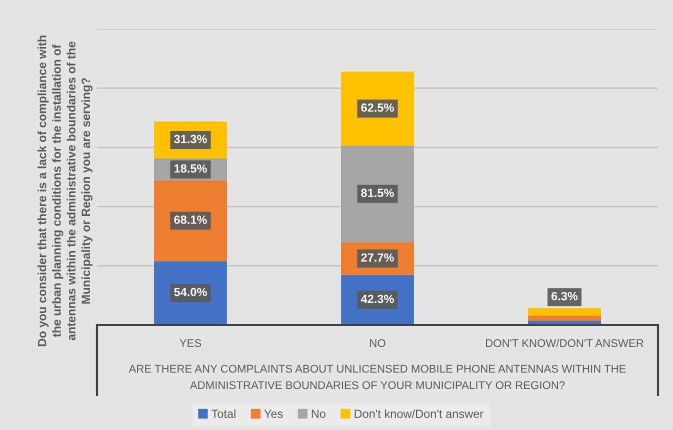 Image resolution: width=673 pixels, height=430 pixels. What do you see at coordinates (191, 343) in the screenshot?
I see `x-tick-label: YES` at bounding box center [191, 343].